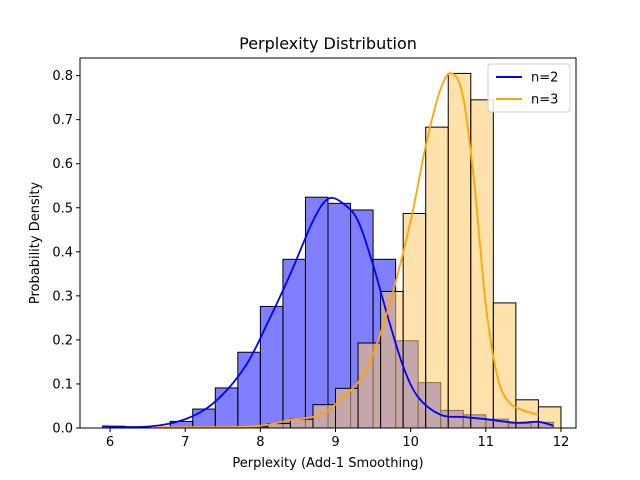  Describe the element at coordinates (62, 164) in the screenshot. I see `y-tick-label: 0.6` at that location.